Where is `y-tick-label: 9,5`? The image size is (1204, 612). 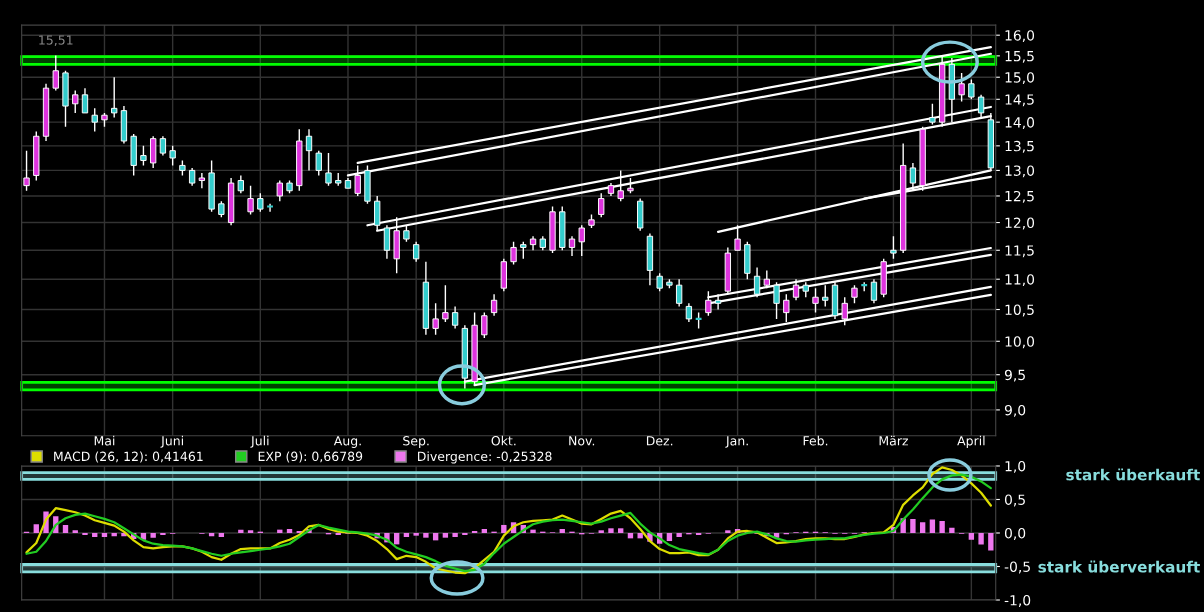
y-tick-label: 9,5 is located at coordinates (1014, 375).